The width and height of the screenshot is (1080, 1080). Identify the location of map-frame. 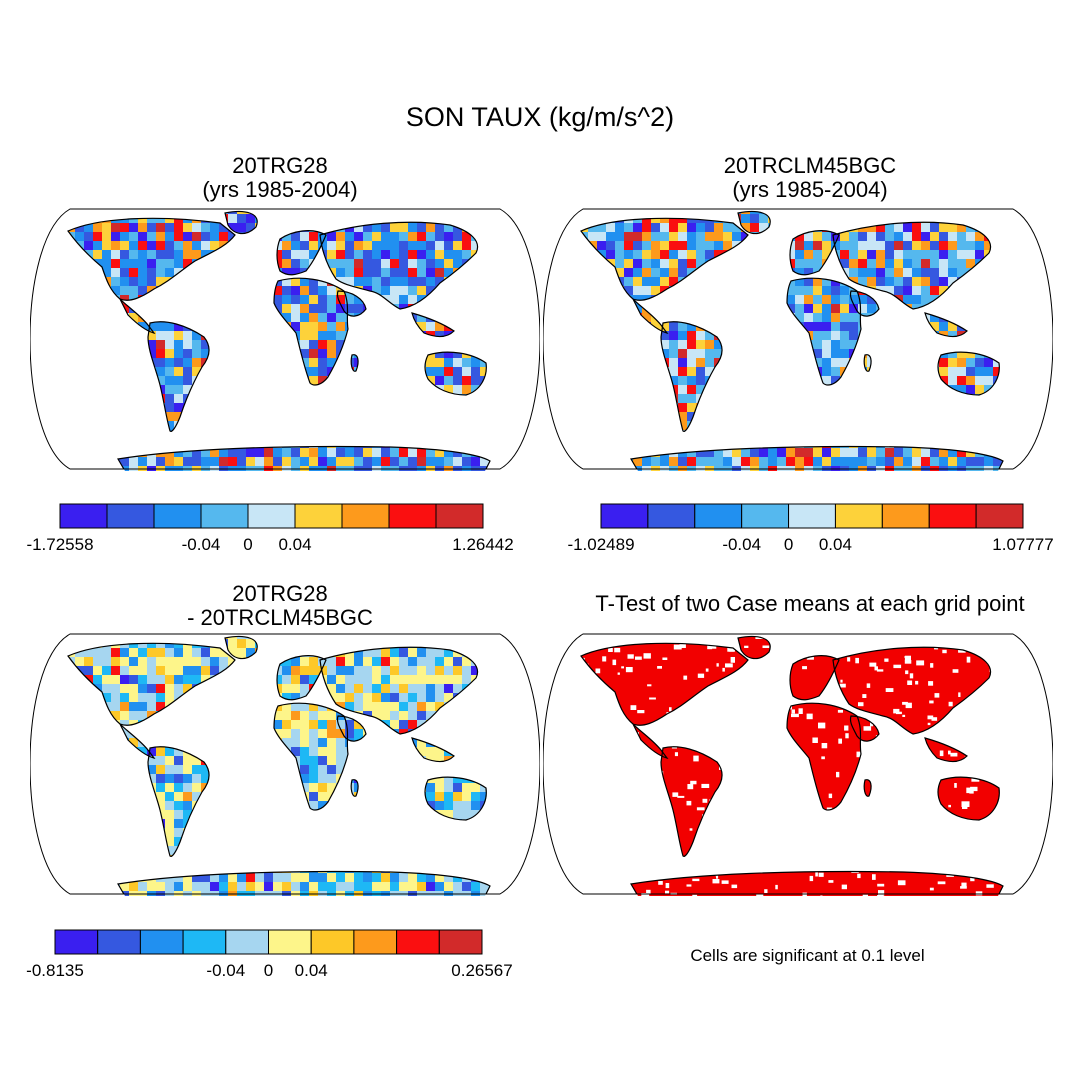
(285, 339).